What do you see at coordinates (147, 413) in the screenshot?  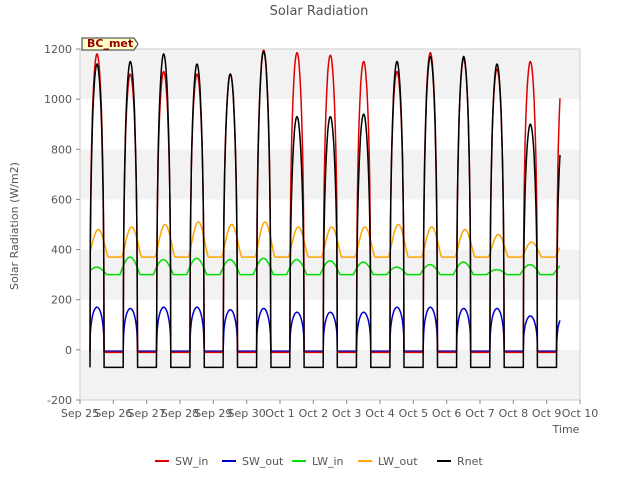 I see `x-tick-label: Sep 27` at bounding box center [147, 413].